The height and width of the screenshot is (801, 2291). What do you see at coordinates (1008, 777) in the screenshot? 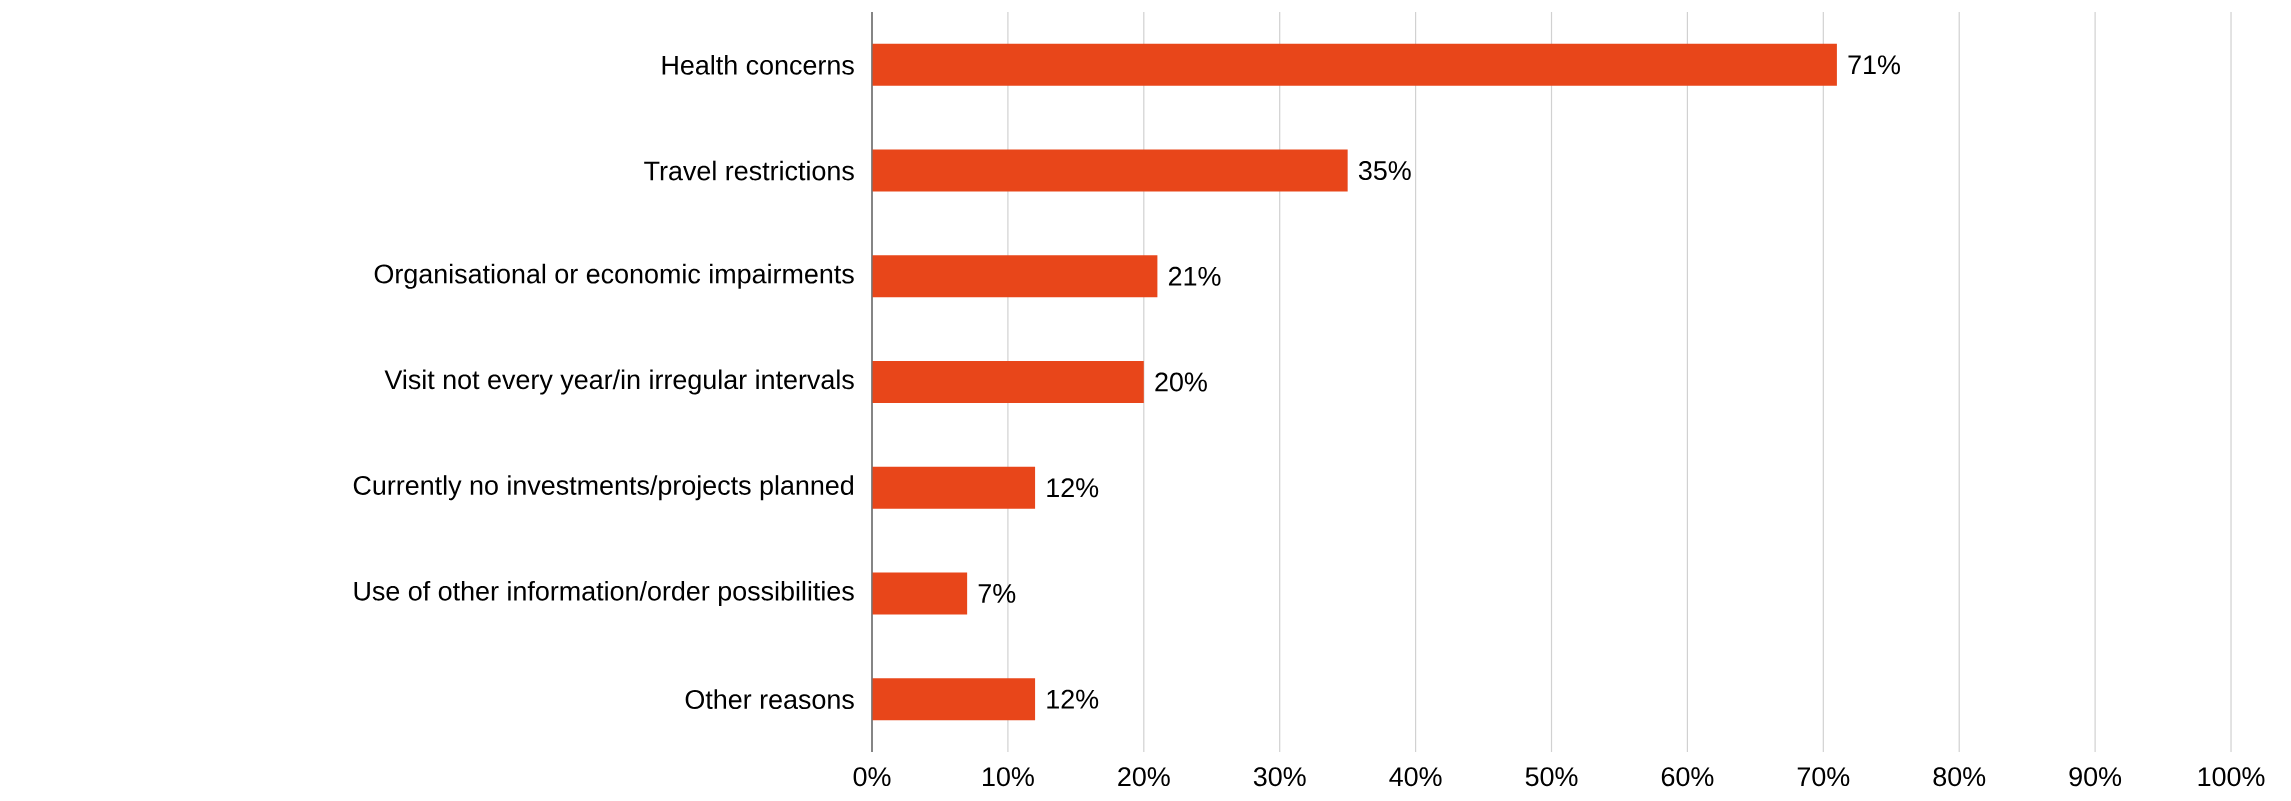
I see `x-tick-label: 10%` at bounding box center [1008, 777].